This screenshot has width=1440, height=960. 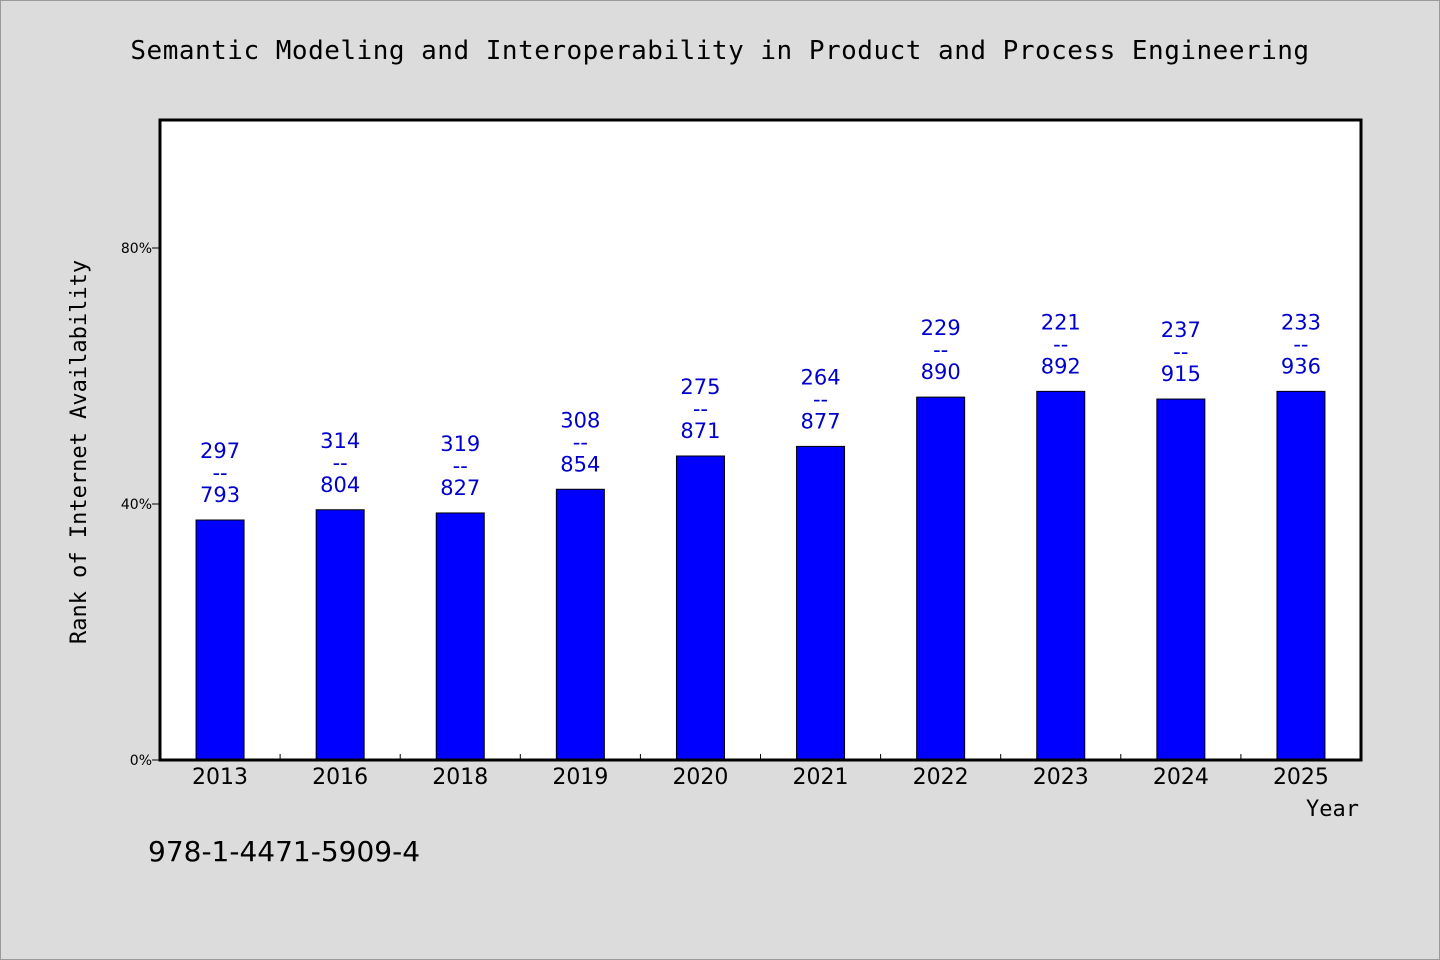 What do you see at coordinates (340, 441) in the screenshot?
I see `data-label-top: 314` at bounding box center [340, 441].